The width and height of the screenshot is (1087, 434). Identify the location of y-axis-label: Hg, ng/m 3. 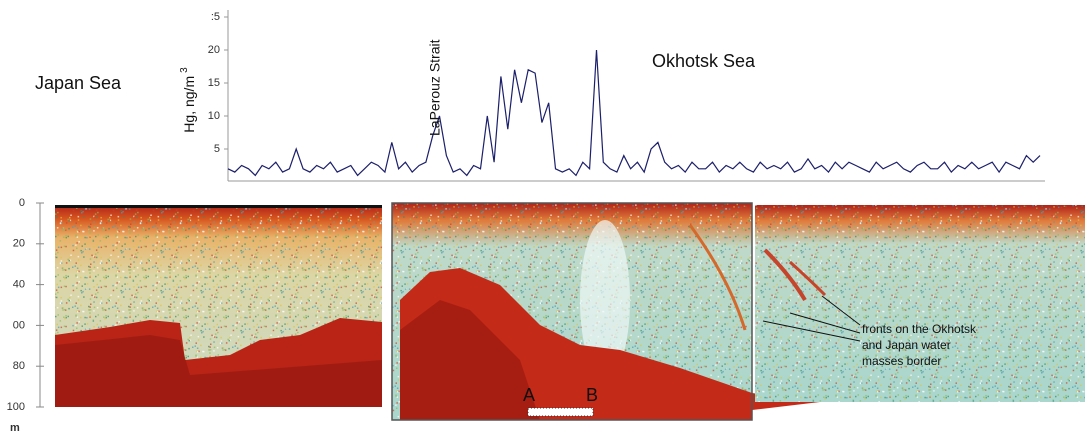
(188, 100).